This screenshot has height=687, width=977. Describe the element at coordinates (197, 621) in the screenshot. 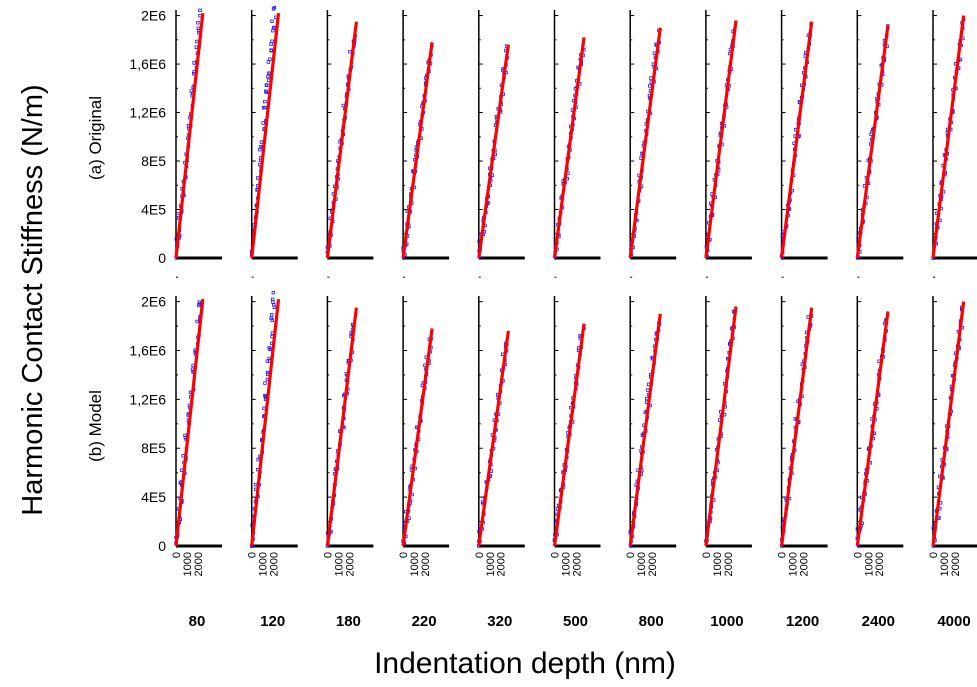

I see `condition-label: 80` at that location.